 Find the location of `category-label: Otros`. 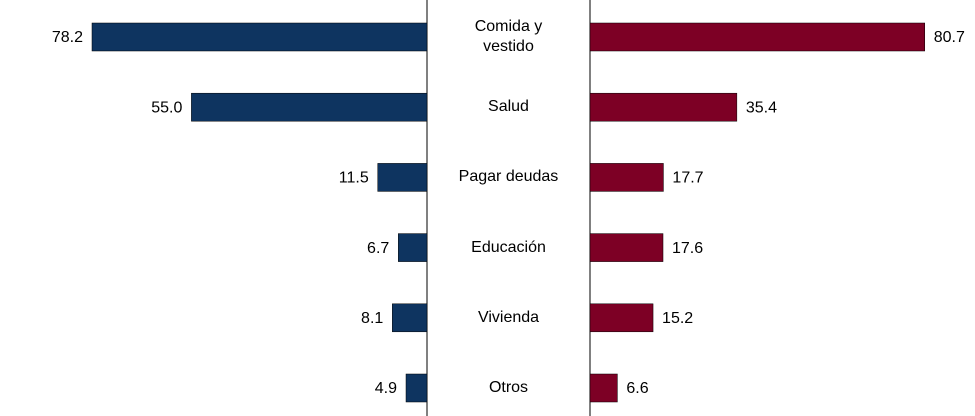

category-label: Otros is located at coordinates (508, 387).